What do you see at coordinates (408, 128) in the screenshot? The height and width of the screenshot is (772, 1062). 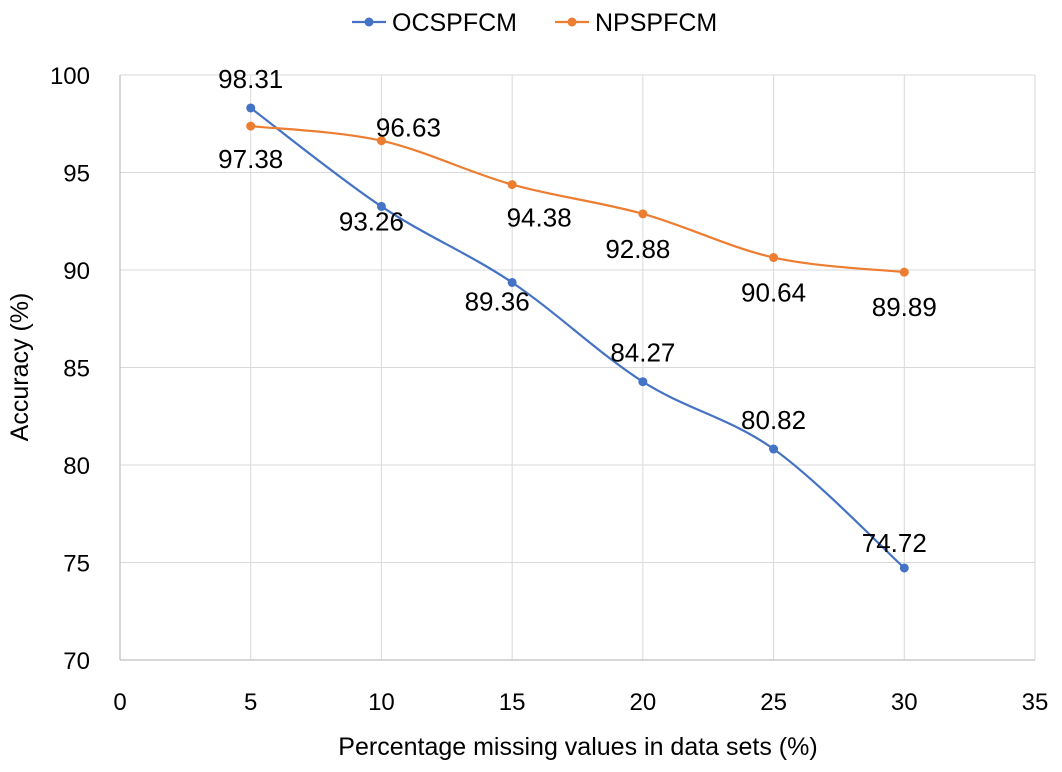 I see `data-label: 96.63` at bounding box center [408, 128].